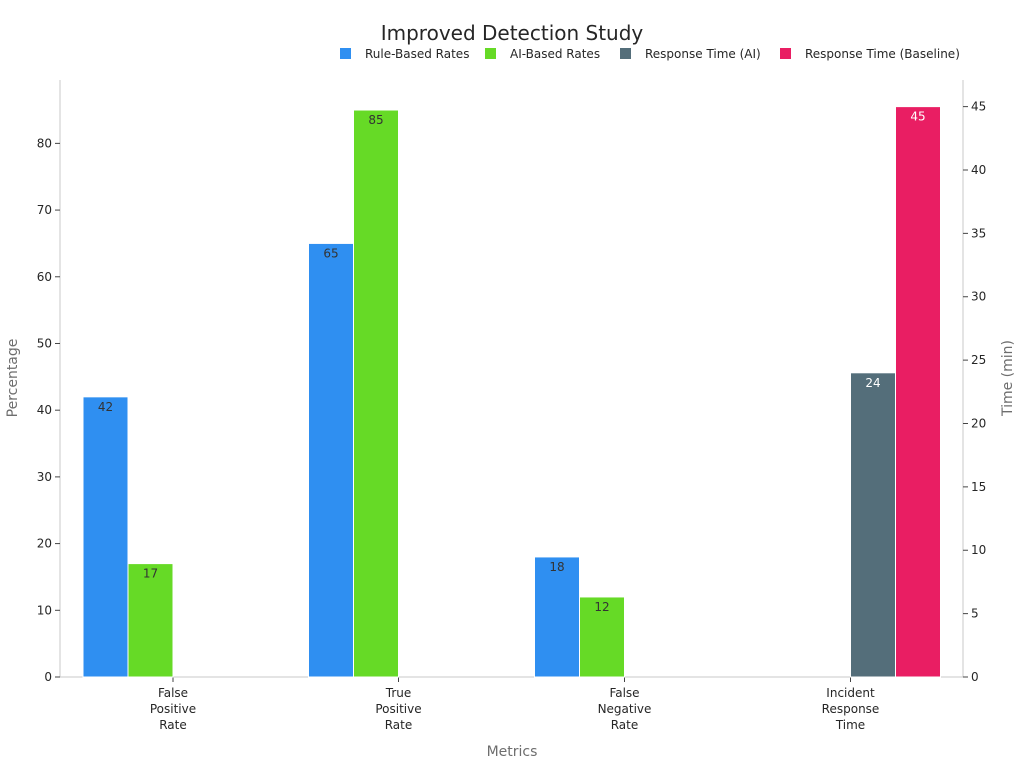  I want to click on y-tick-label-2: 20, so click(44, 544).